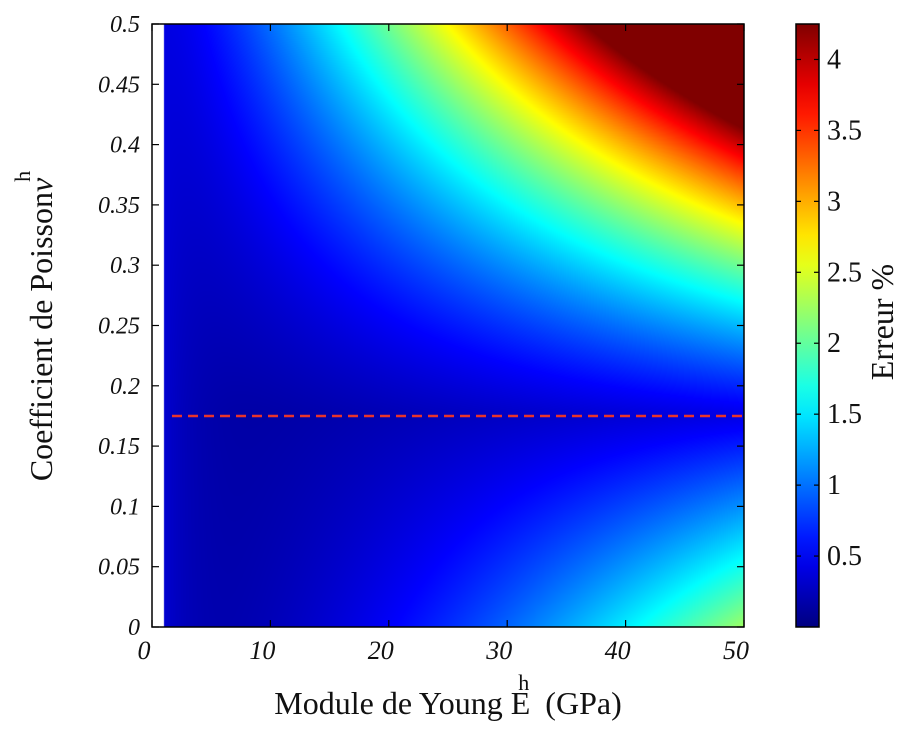 This screenshot has width=912, height=730. What do you see at coordinates (125, 387) in the screenshot?
I see `y-tick-label: 0.2` at bounding box center [125, 387].